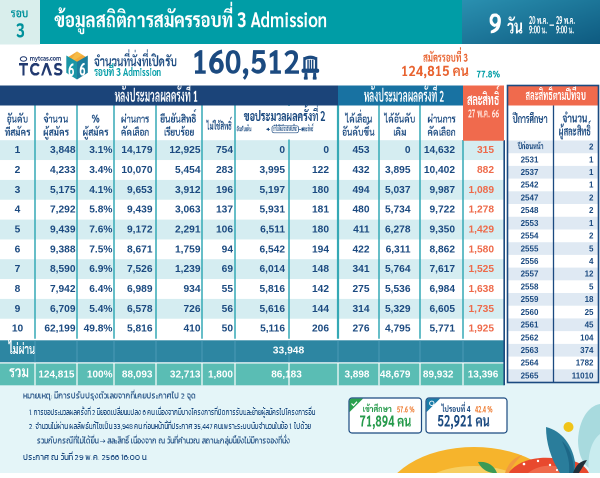  Describe the element at coordinates (530, 337) in the screenshot. I see `svg-text: 2562` at that location.